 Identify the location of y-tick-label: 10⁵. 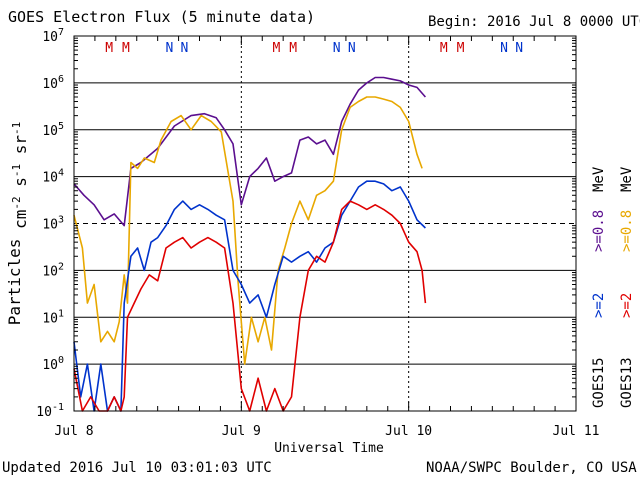
(53, 130).